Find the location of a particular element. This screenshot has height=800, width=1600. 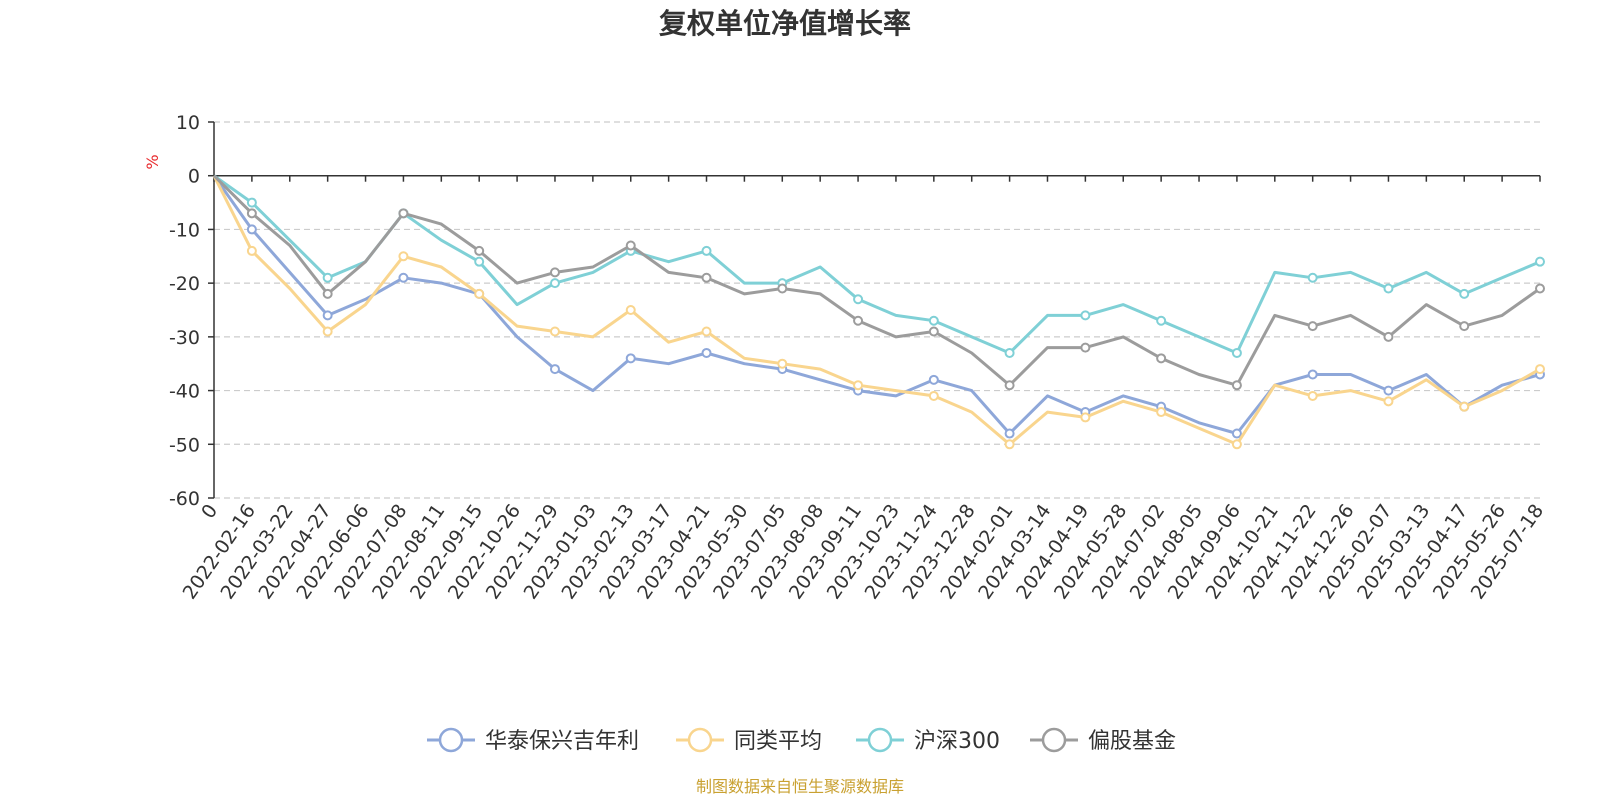

legend: 华泰保兴吉年利 同类平均 沪深300 偏股基金 is located at coordinates (801, 740).